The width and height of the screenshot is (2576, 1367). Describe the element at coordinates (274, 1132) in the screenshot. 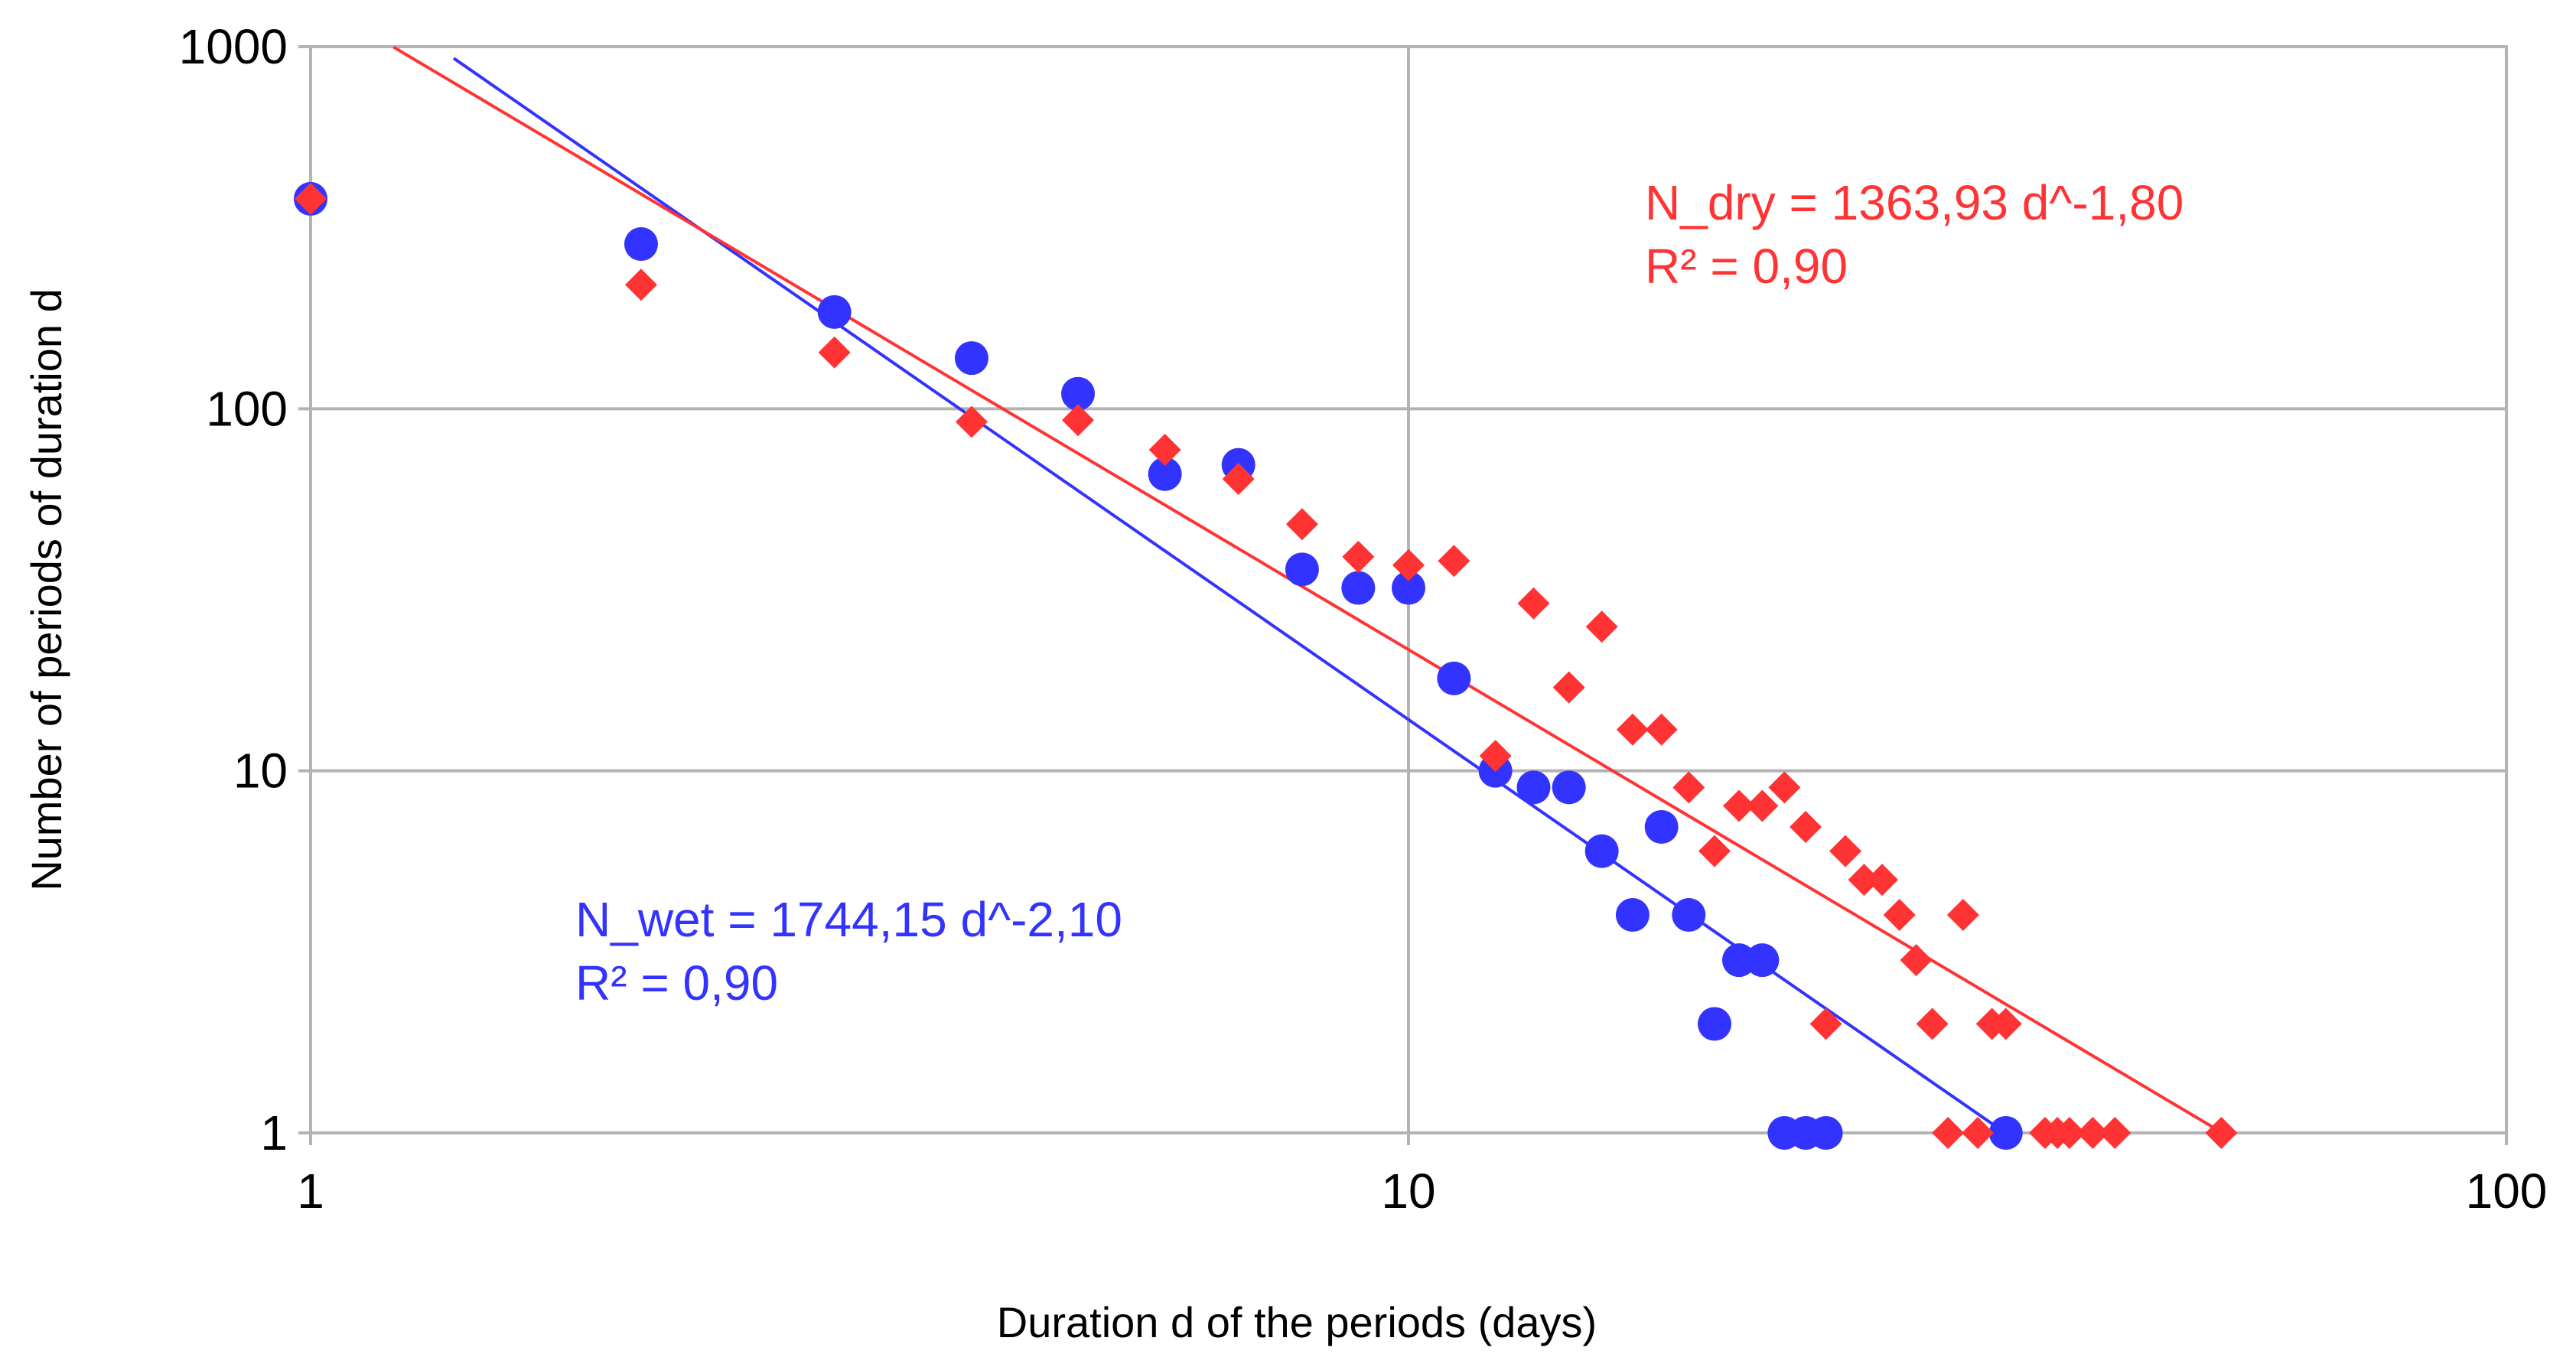

I see `y-tick-label: 1` at that location.